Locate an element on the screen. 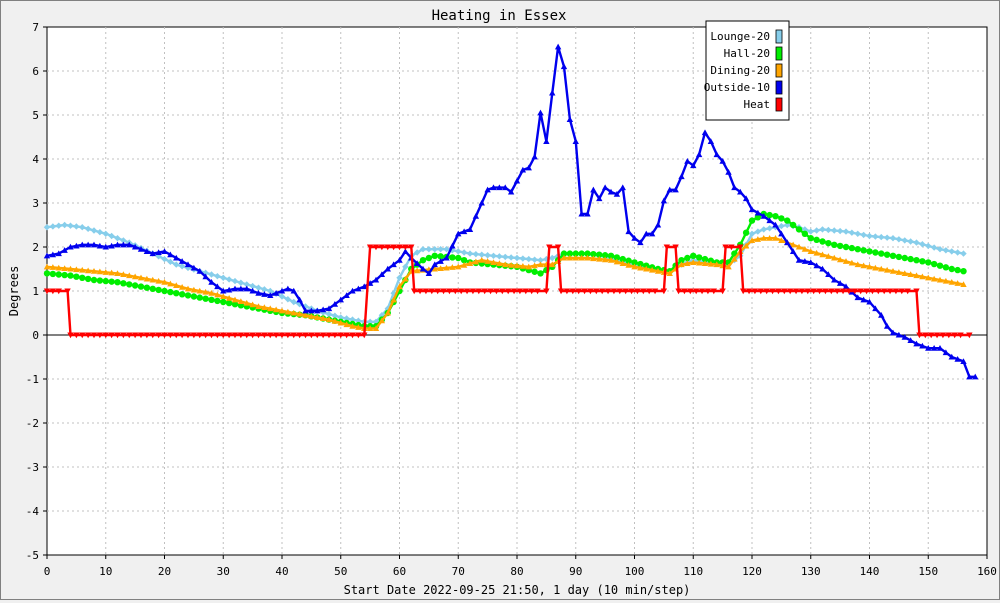  y-tick-label: -2 is located at coordinates (32, 423).